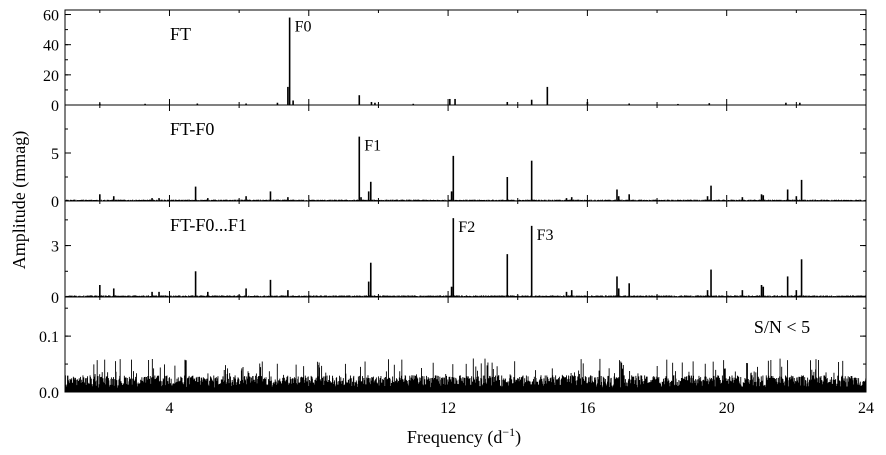 This screenshot has width=886, height=455. I want to click on x-tick-label: 16, so click(587, 408).